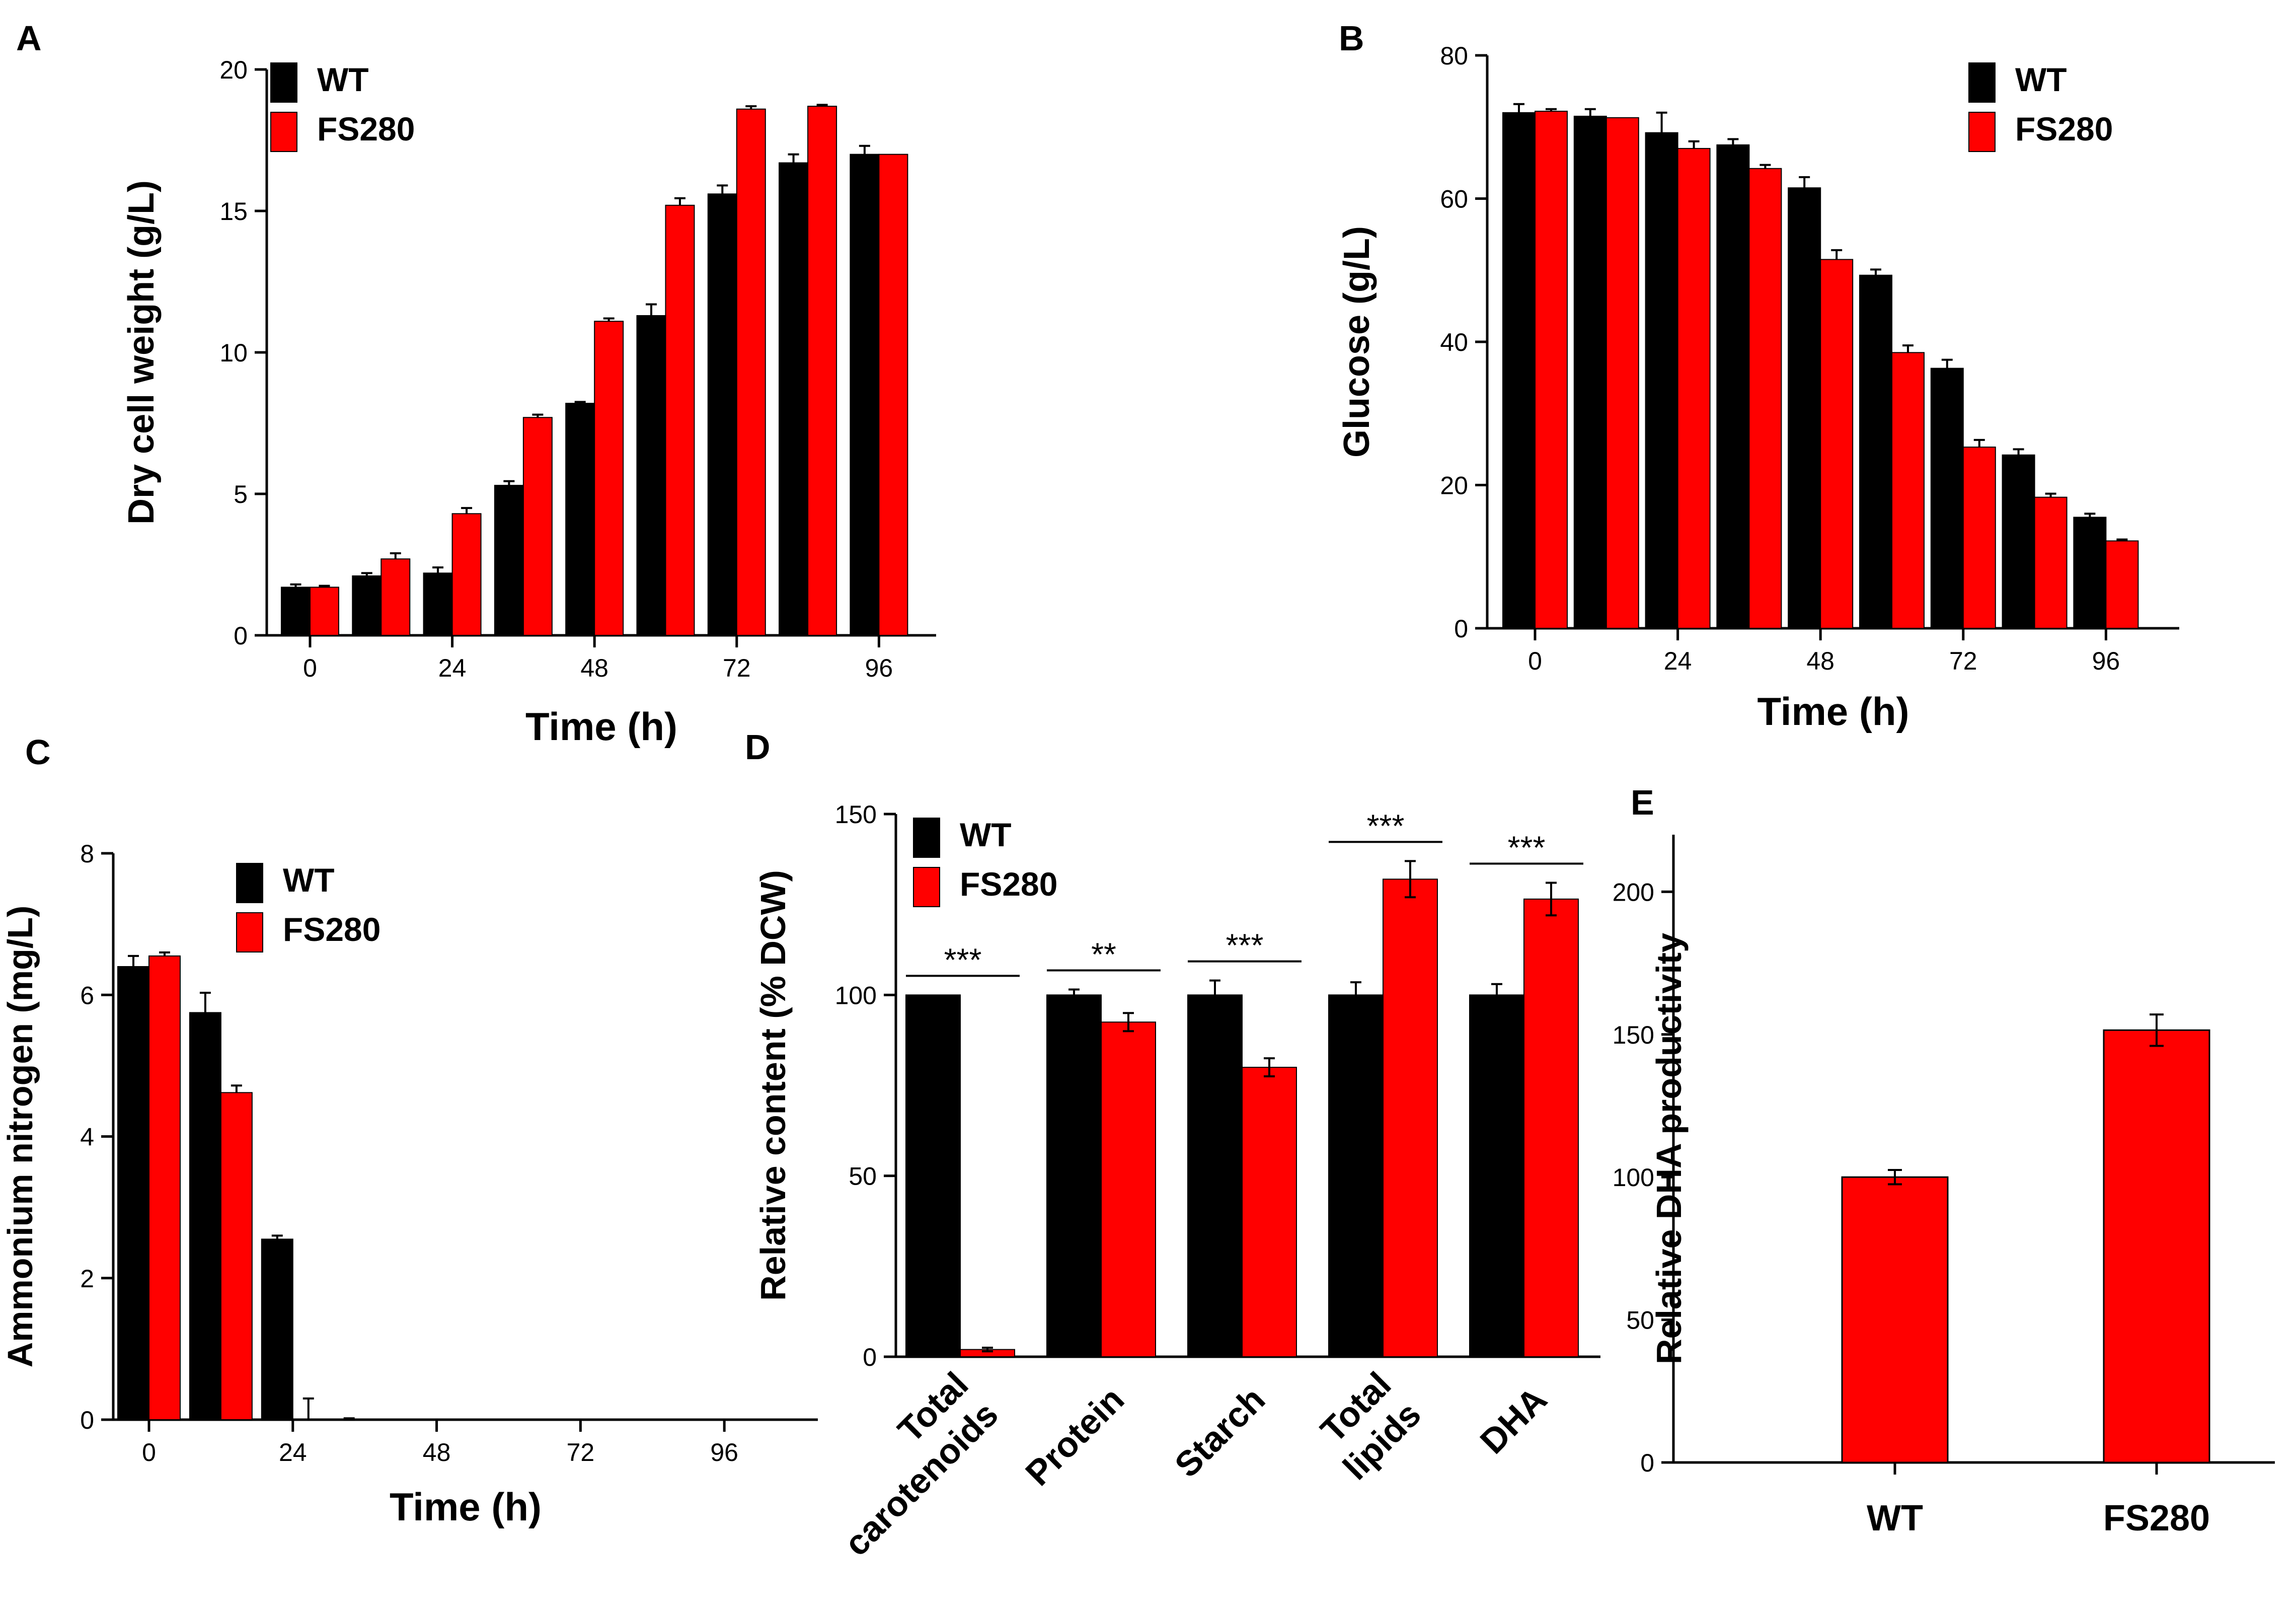 The image size is (2296, 1614). I want to click on panel-d-category-label-line: Protein, so click(1075, 1436).